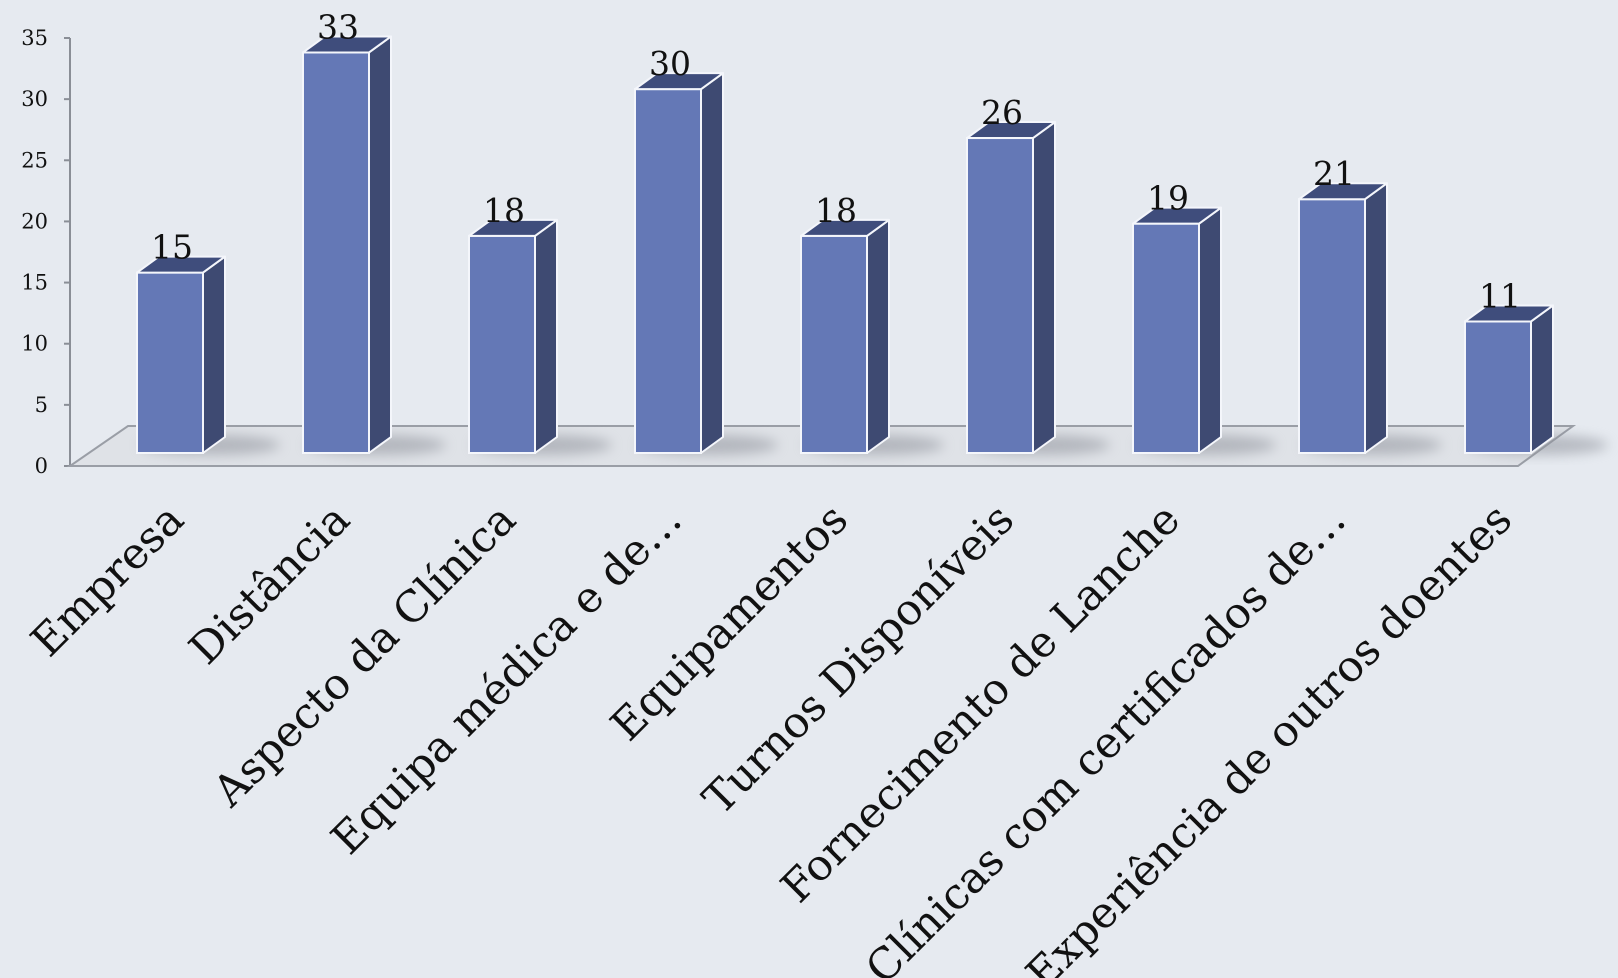  Describe the element at coordinates (338, 26) in the screenshot. I see `data-label: 33` at that location.